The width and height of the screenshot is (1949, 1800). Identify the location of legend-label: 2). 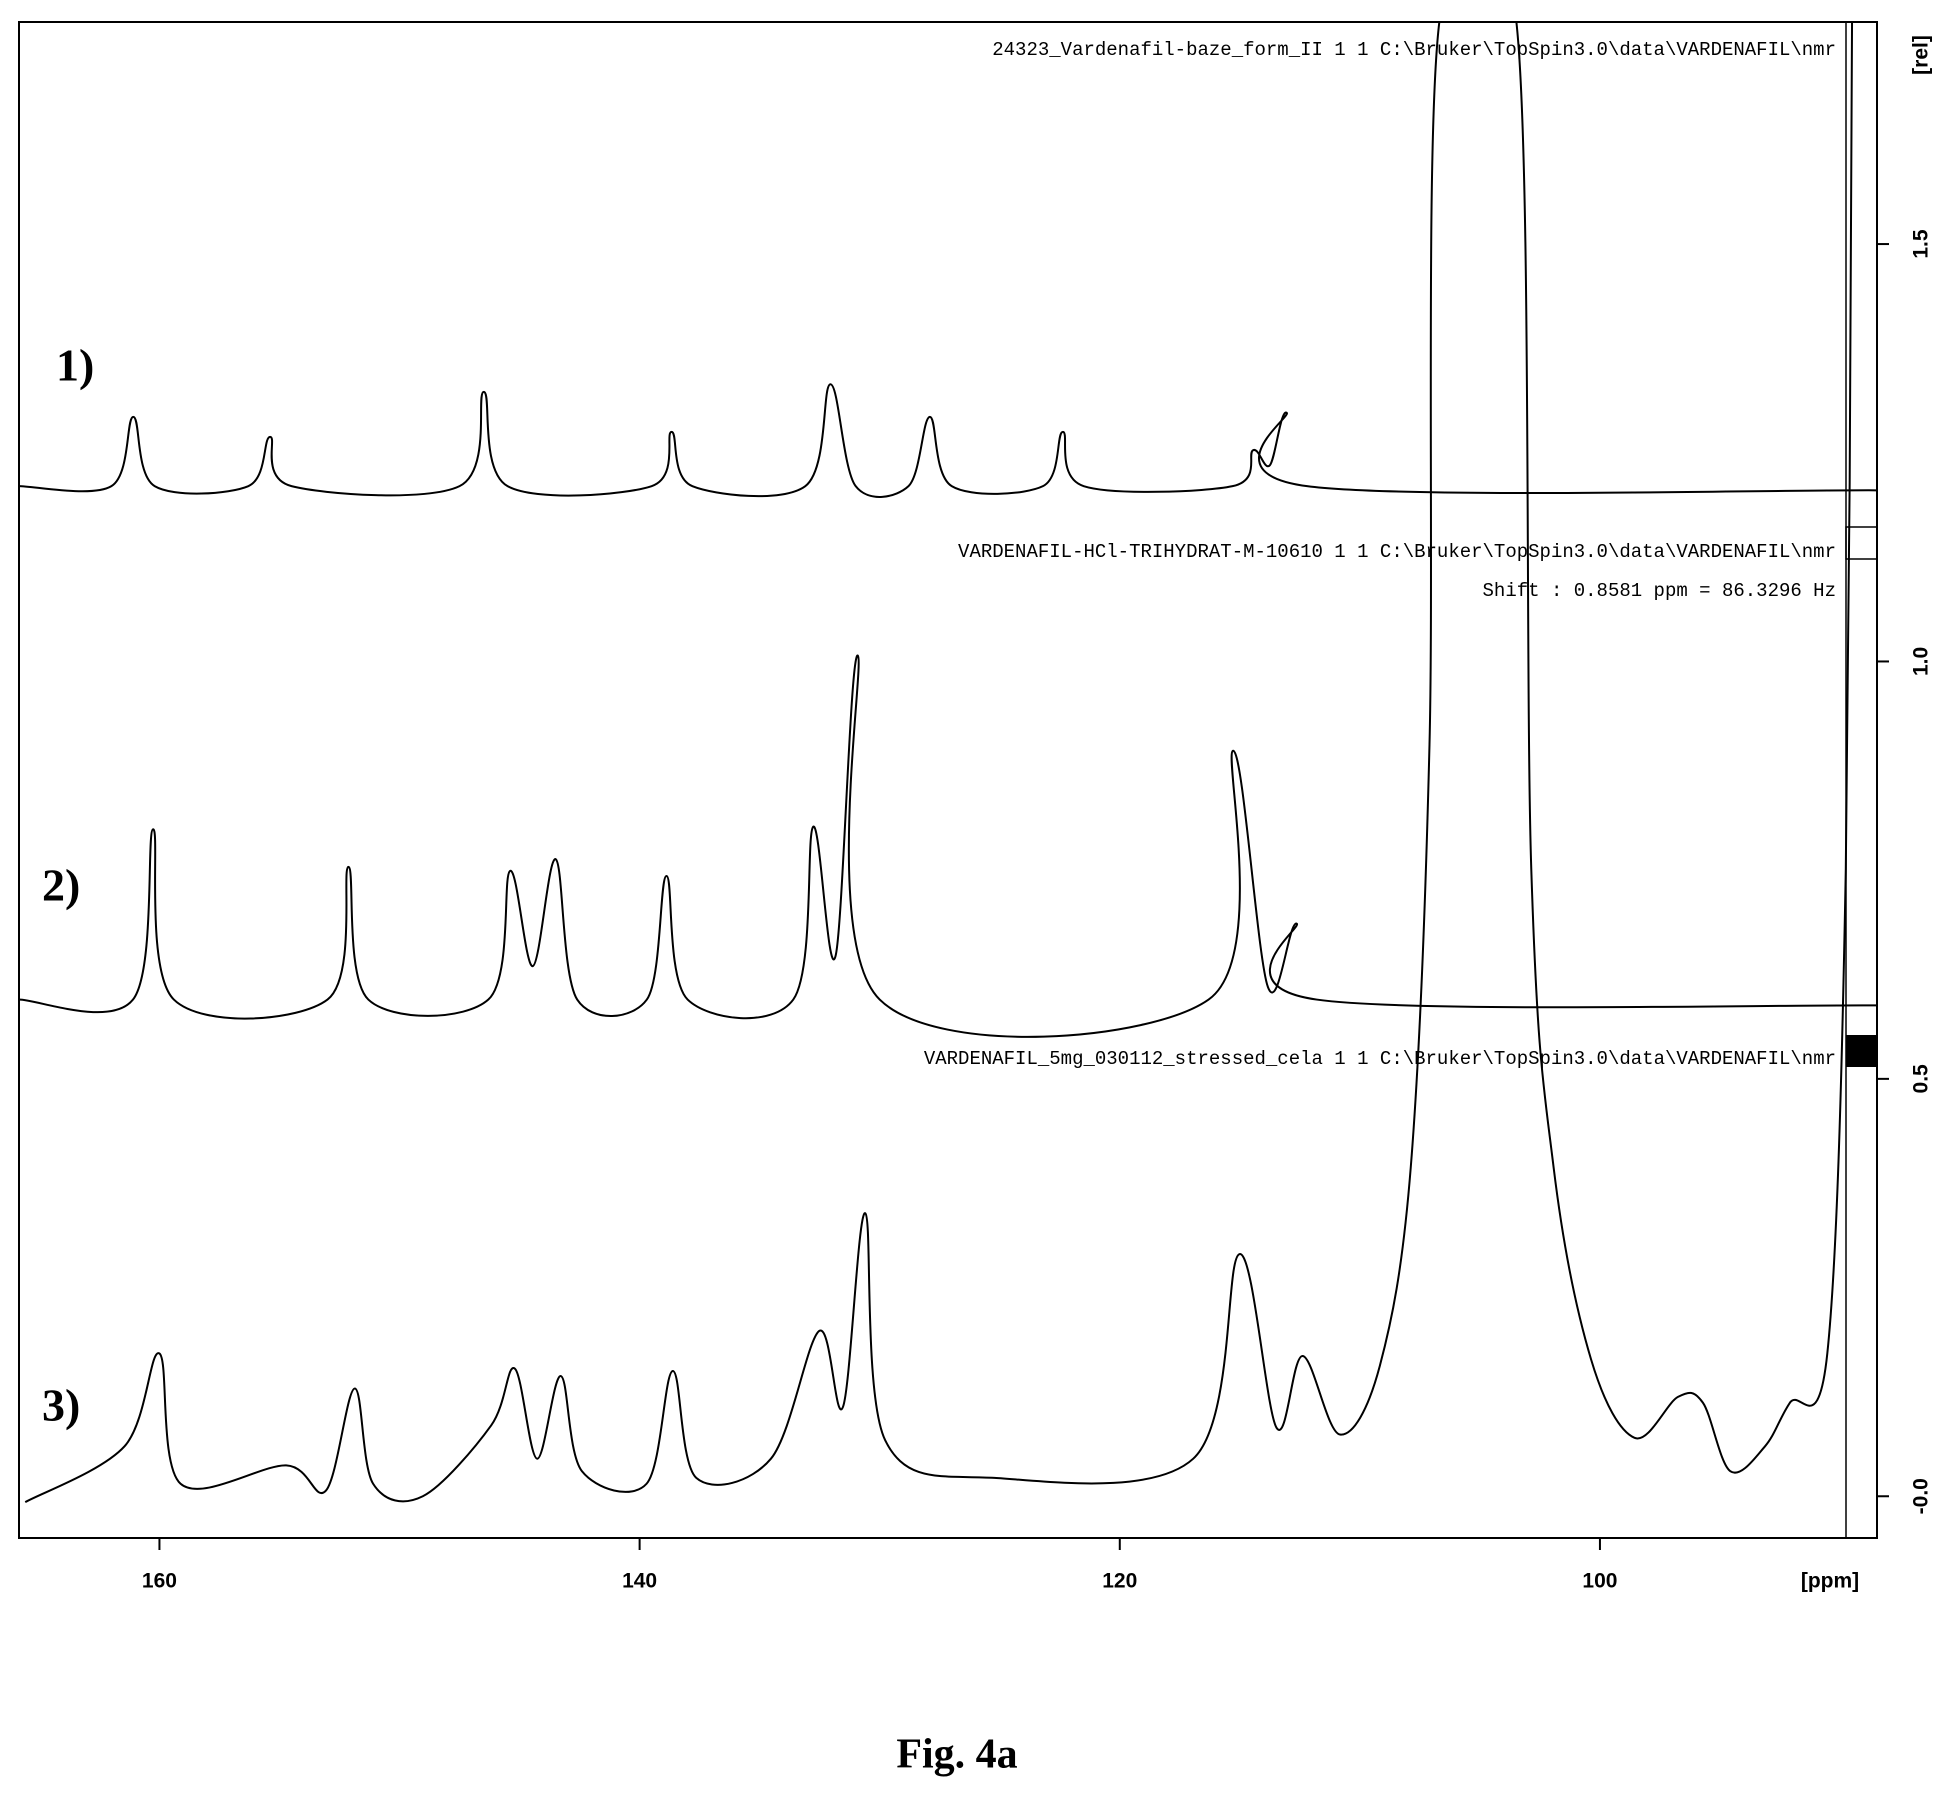
(61, 885).